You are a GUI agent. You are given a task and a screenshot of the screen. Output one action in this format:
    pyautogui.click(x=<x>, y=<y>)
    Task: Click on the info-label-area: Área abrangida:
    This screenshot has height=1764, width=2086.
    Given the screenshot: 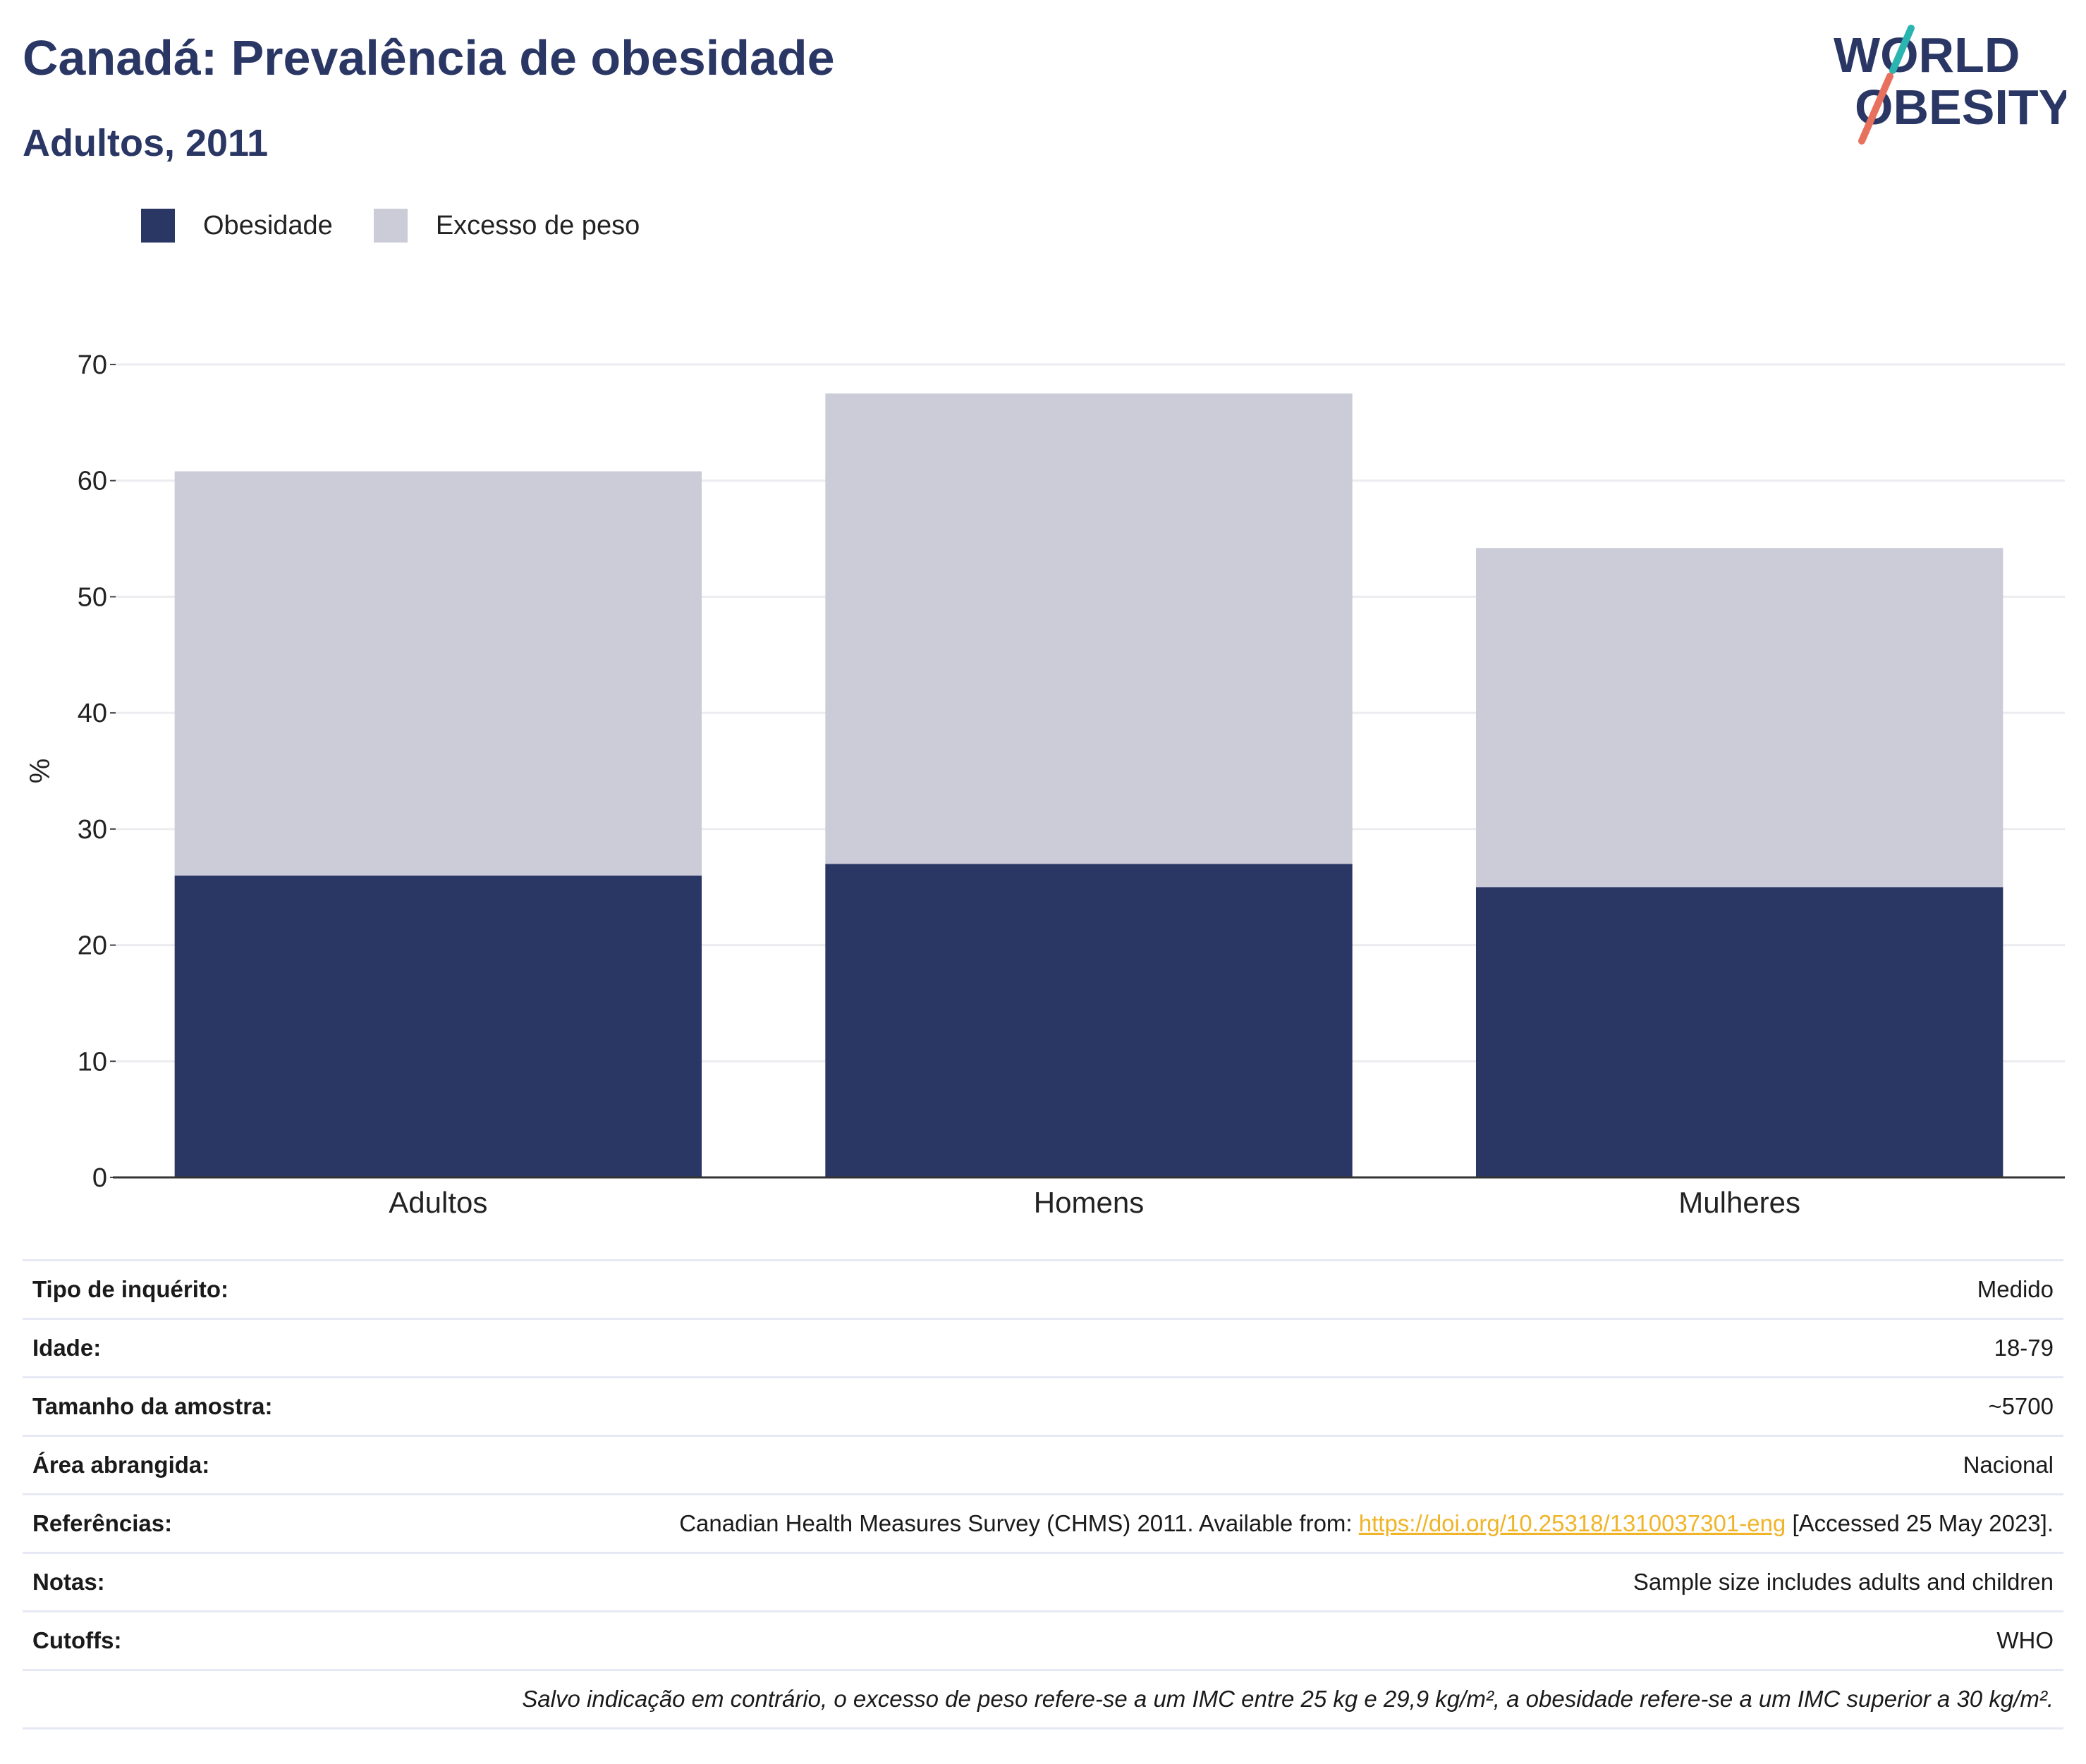 What is the action you would take?
    pyautogui.click(x=230, y=1465)
    